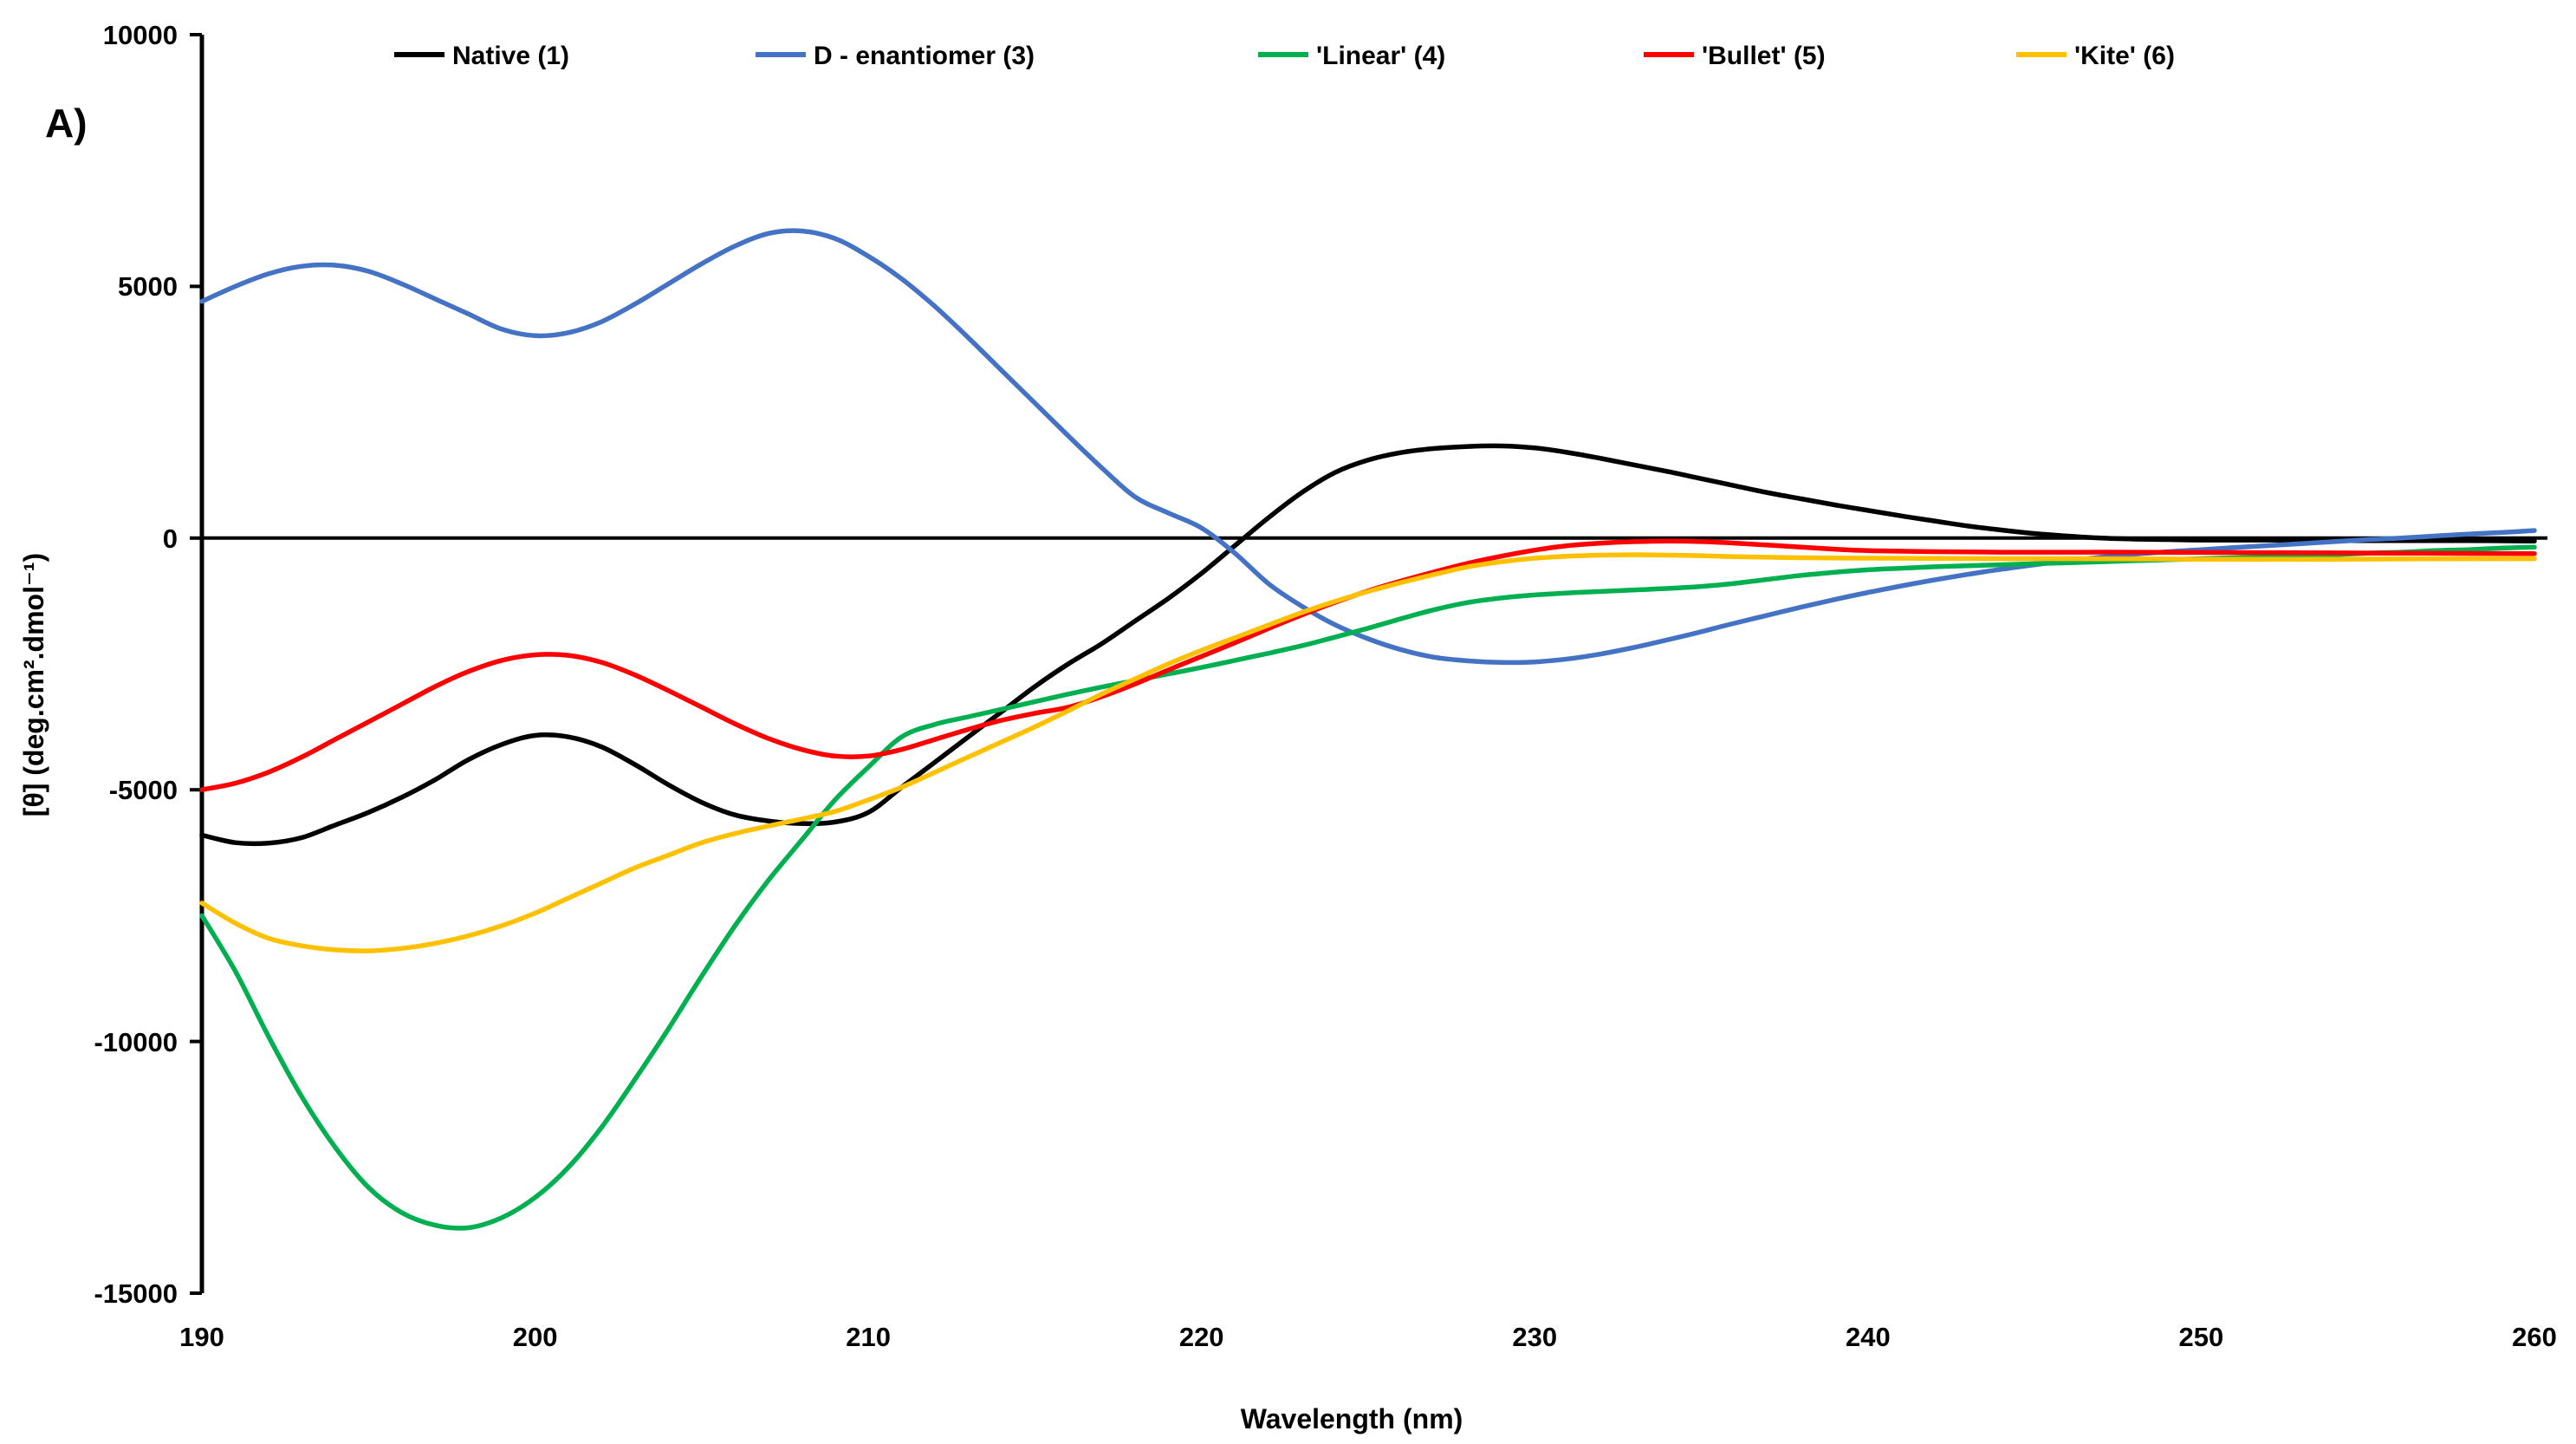 This screenshot has width=2576, height=1444. Describe the element at coordinates (1764, 56) in the screenshot. I see `legend-label-3: 'Bullet' (5)` at that location.